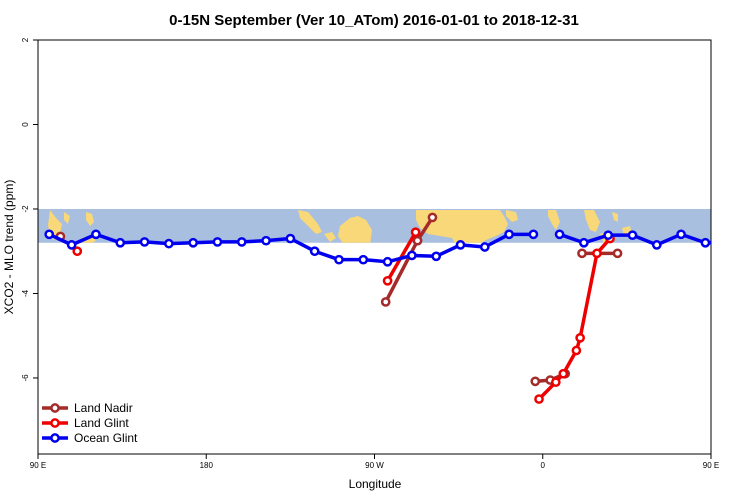 Image resolution: width=750 pixels, height=500 pixels. I want to click on y-tick-label: -2, so click(25, 209).